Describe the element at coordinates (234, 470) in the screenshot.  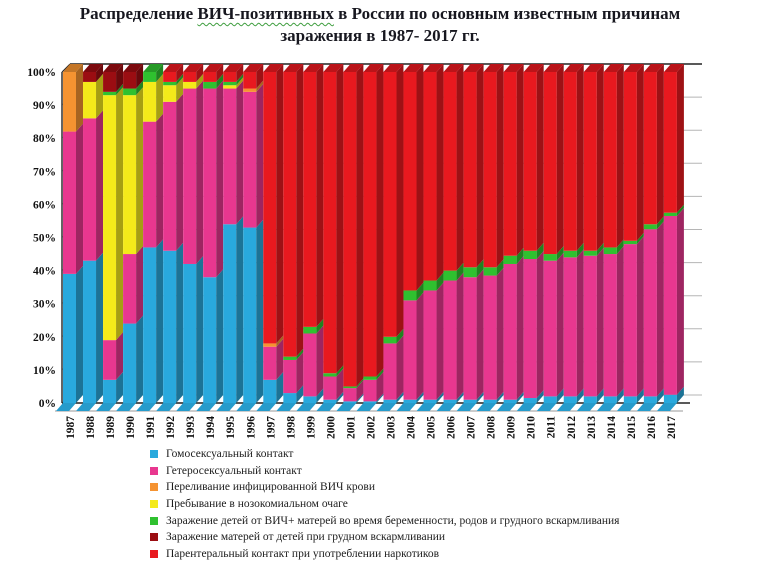
I see `legend-label: Гетеросексуальный контакт` at that location.